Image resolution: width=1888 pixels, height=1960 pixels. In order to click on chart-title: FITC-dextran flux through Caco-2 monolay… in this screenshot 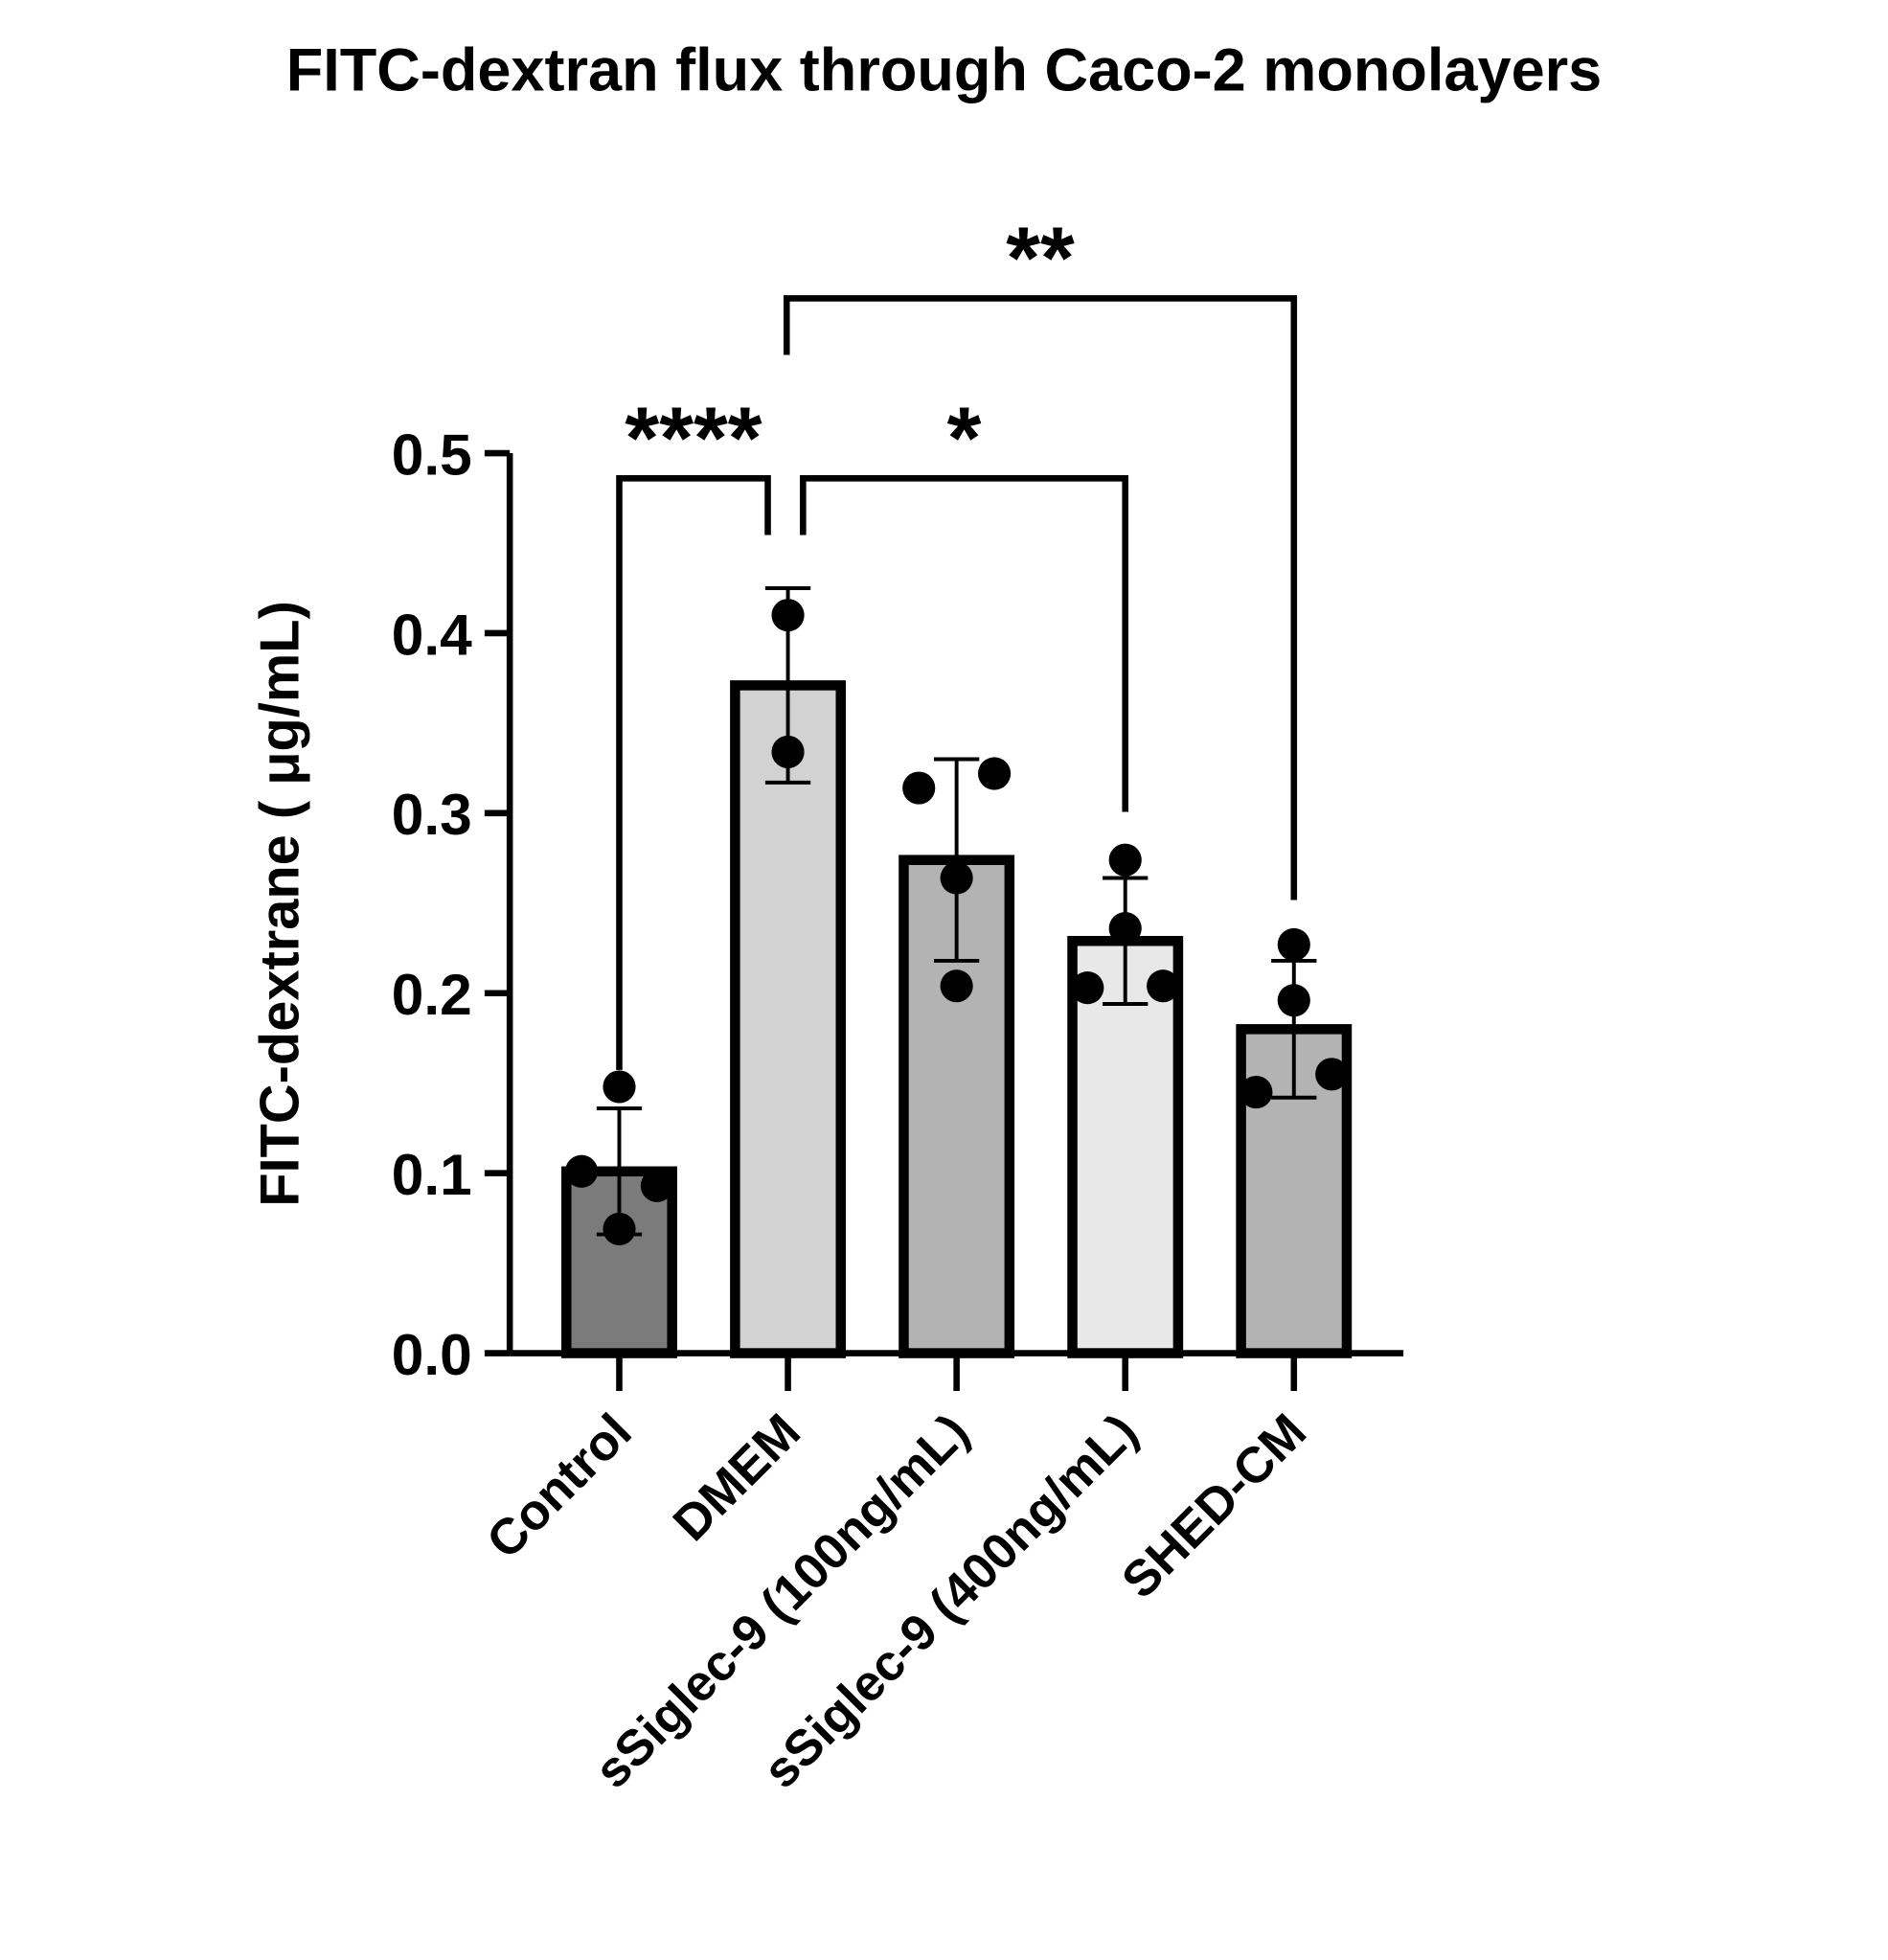, I will do `click(944, 70)`.